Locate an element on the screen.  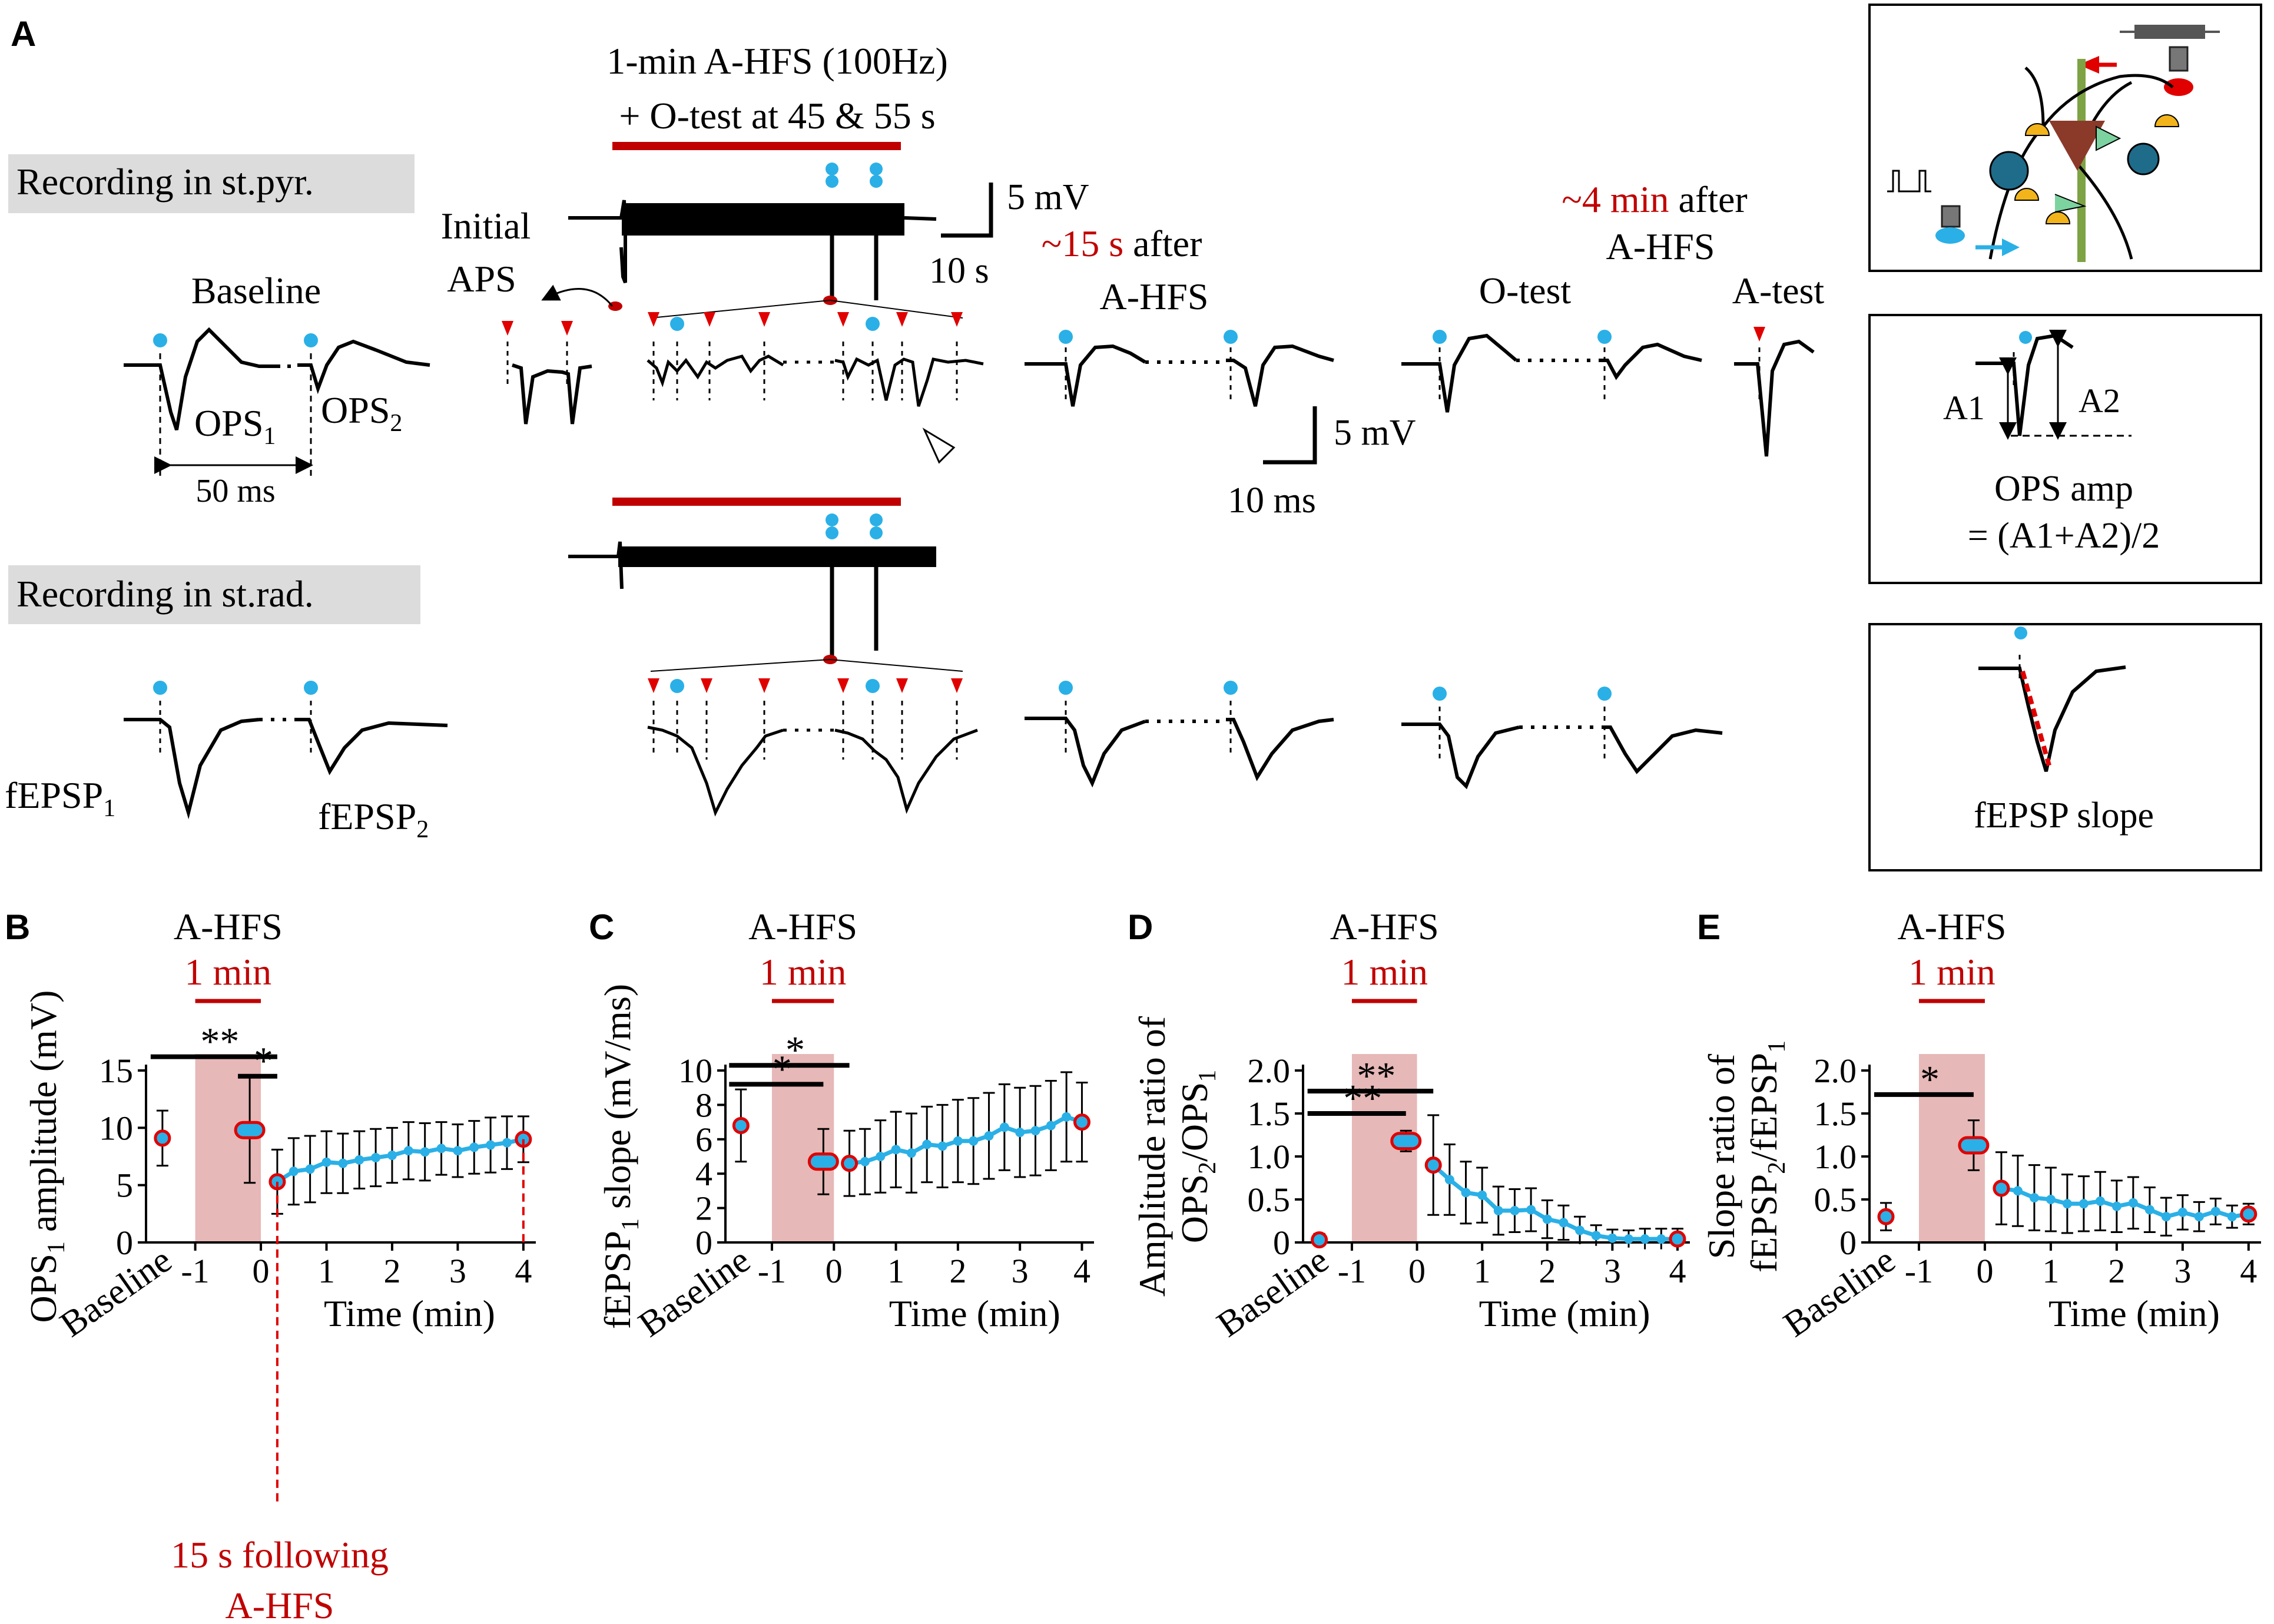
x-tick-label: 0 is located at coordinates (1417, 1271).